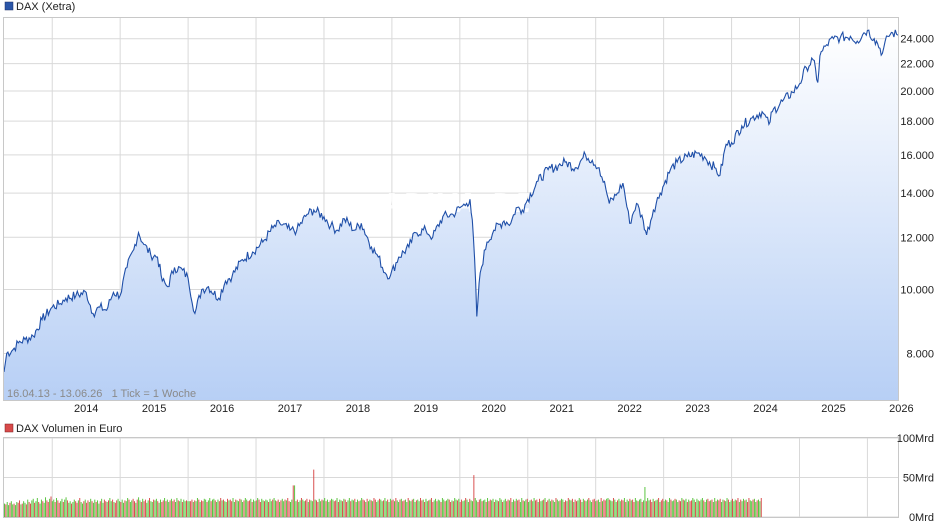 The image size is (940, 526). Describe the element at coordinates (222, 409) in the screenshot. I see `price-x-tick-label: 2016` at that location.